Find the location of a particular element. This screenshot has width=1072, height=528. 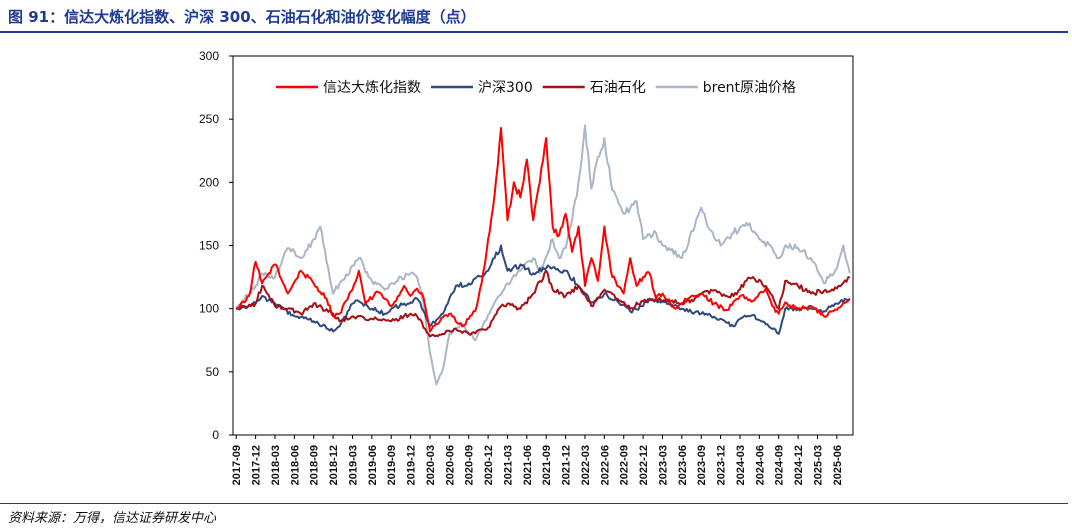

y-tick-label: 200 is located at coordinates (209, 182).